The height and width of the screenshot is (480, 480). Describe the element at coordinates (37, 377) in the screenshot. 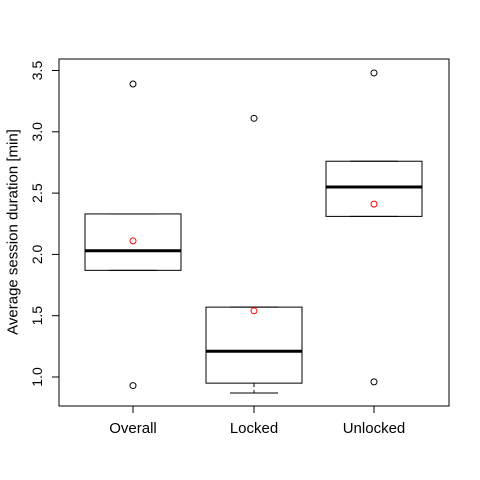

I see `y-tick-label: 1.0` at that location.